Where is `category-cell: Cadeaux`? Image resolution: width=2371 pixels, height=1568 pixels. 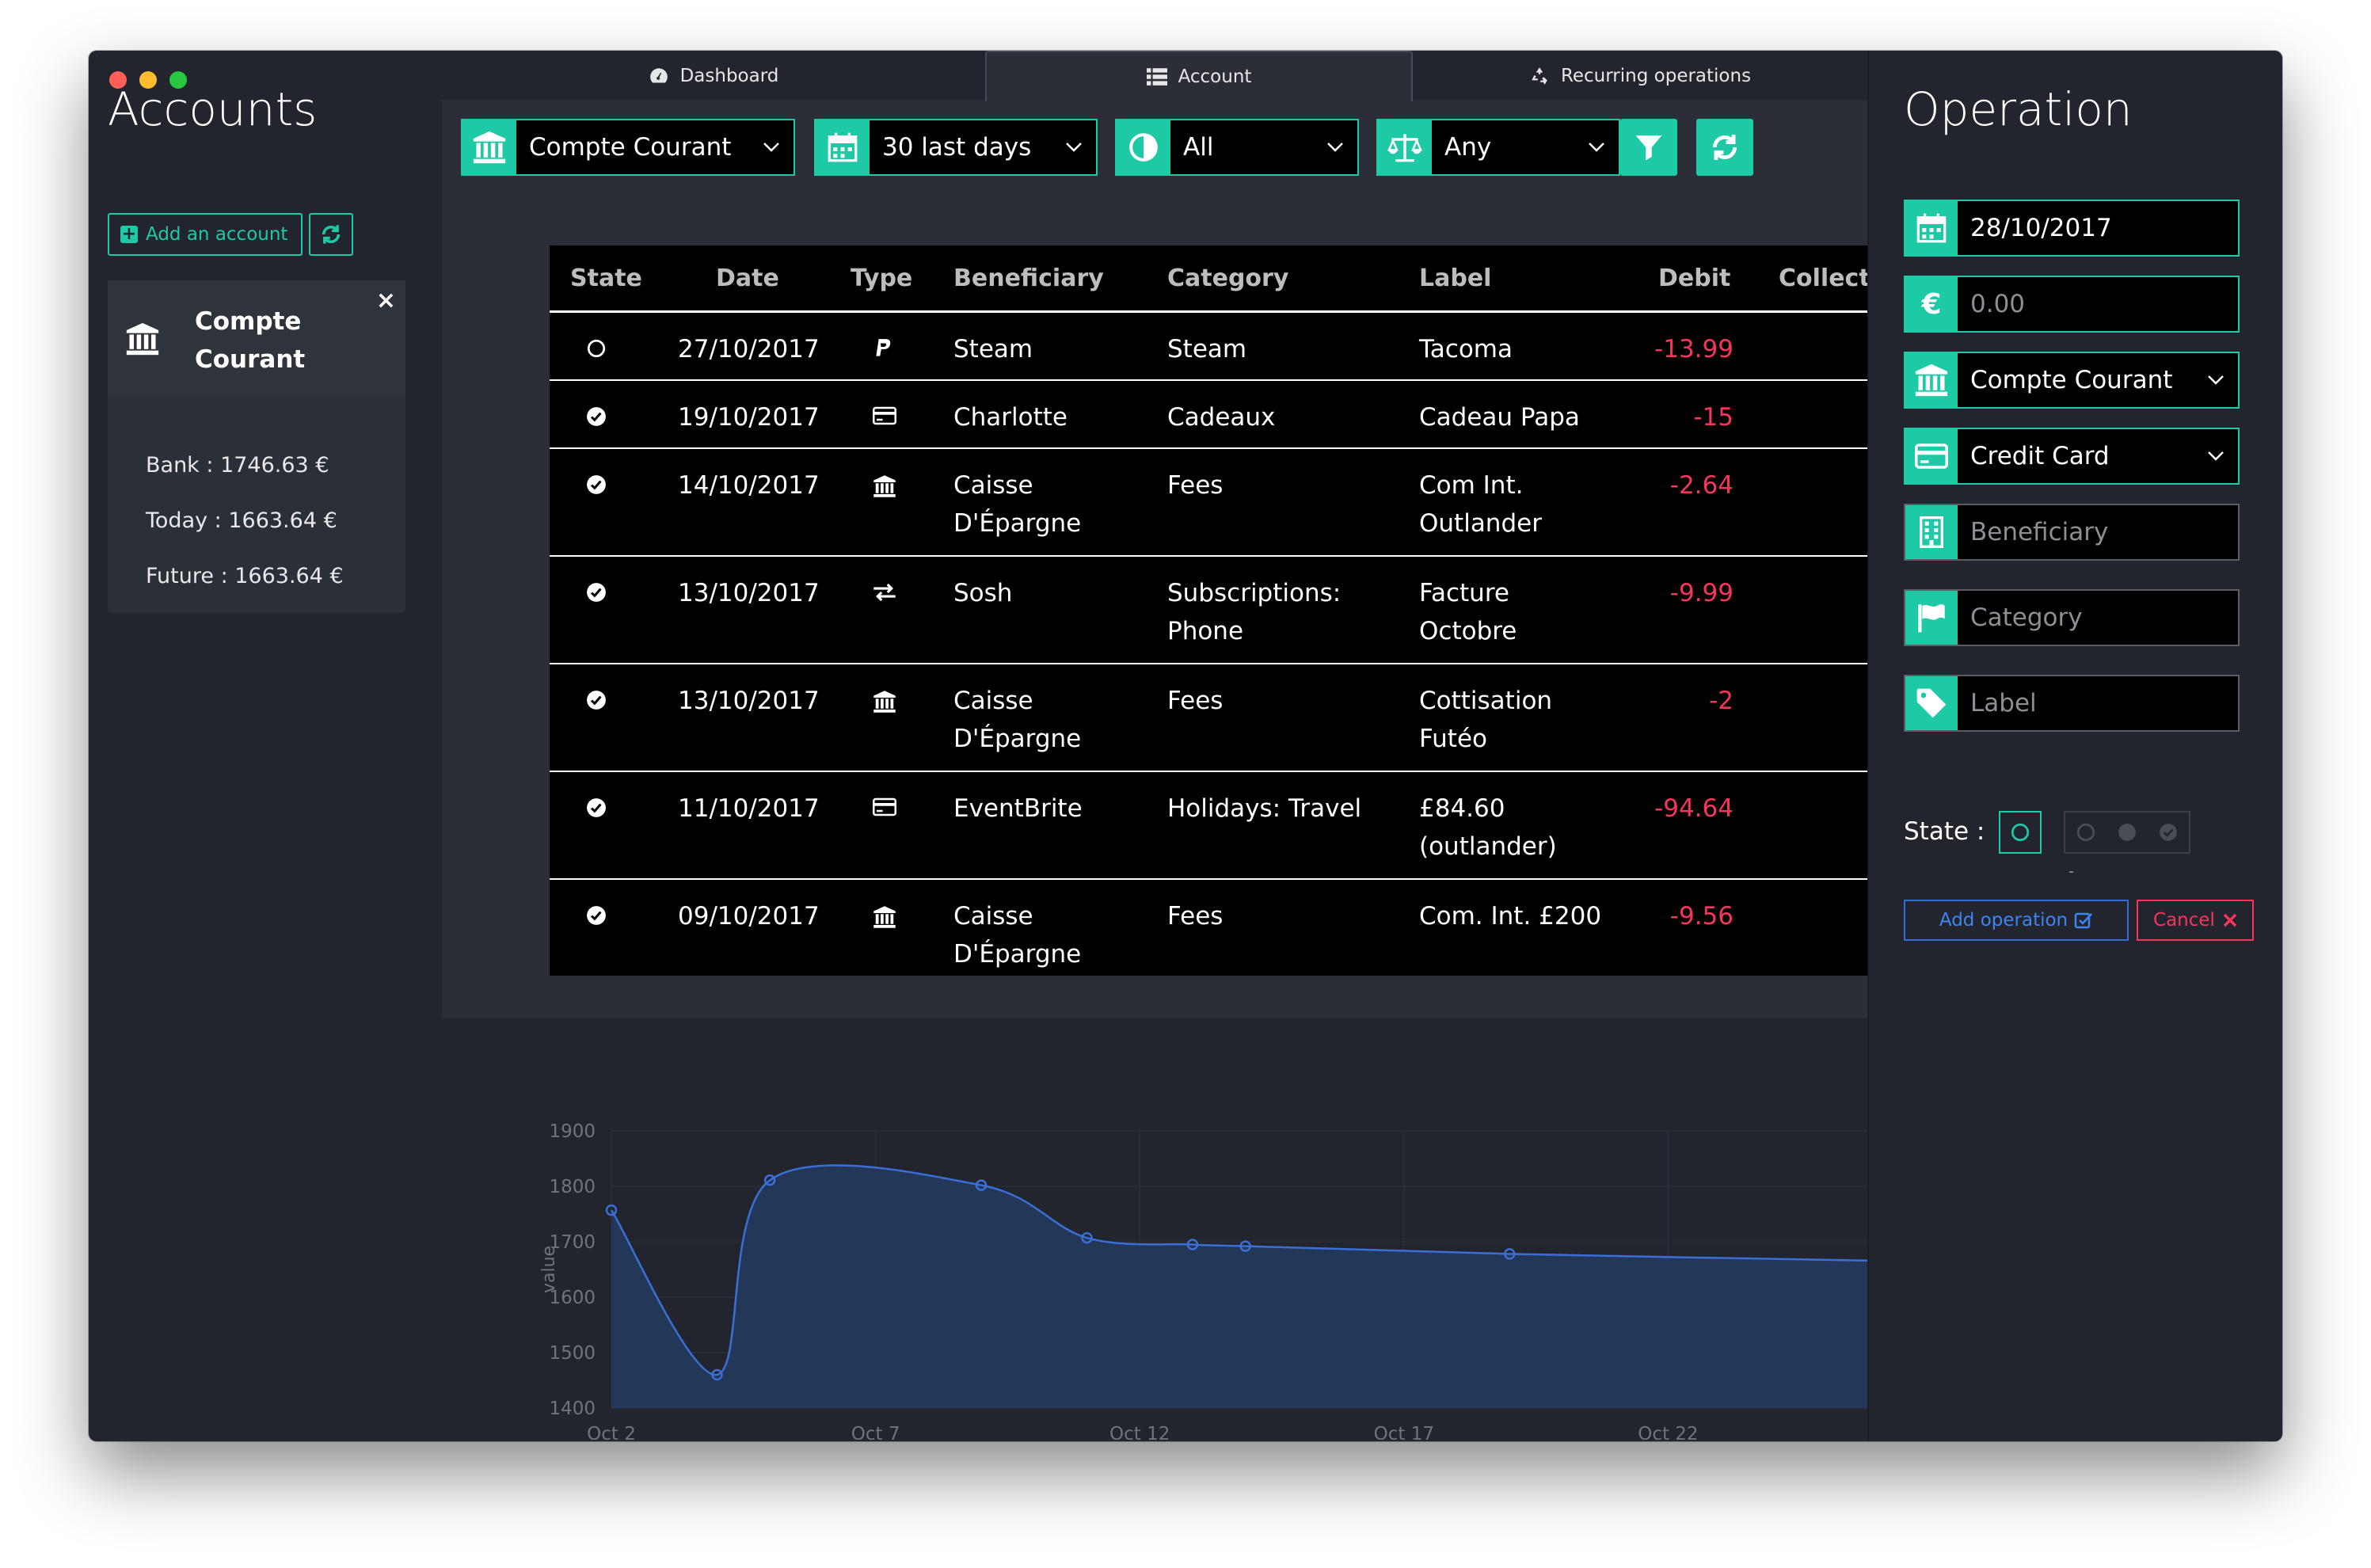
category-cell: Cadeaux is located at coordinates (1221, 417).